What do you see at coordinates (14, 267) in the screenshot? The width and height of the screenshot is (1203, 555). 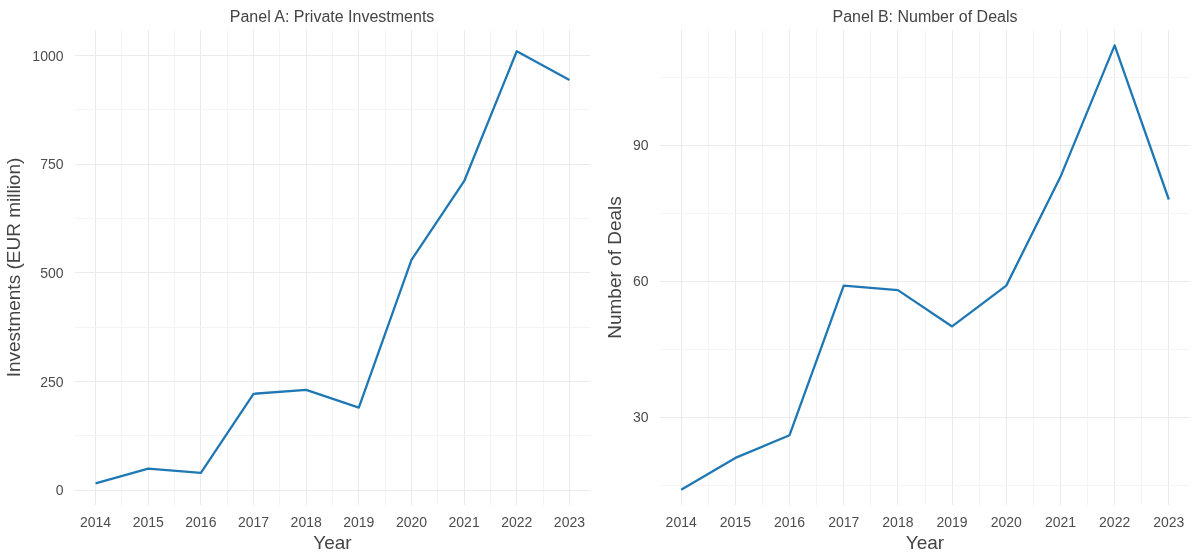 I see `y-axis-title: Investments (EUR million)` at bounding box center [14, 267].